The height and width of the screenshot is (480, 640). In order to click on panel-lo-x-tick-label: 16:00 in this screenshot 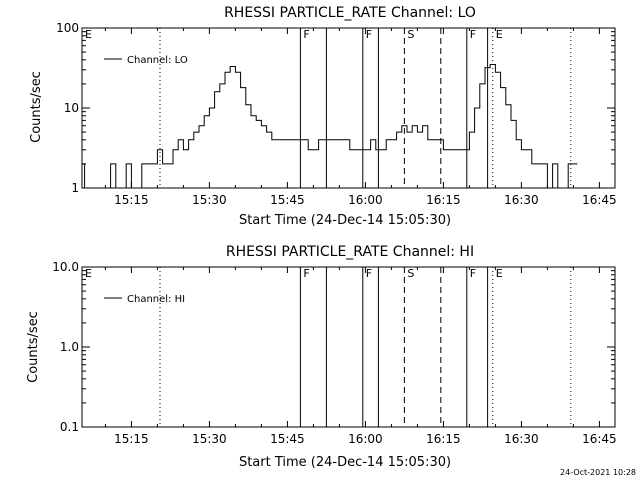, I will do `click(365, 200)`.